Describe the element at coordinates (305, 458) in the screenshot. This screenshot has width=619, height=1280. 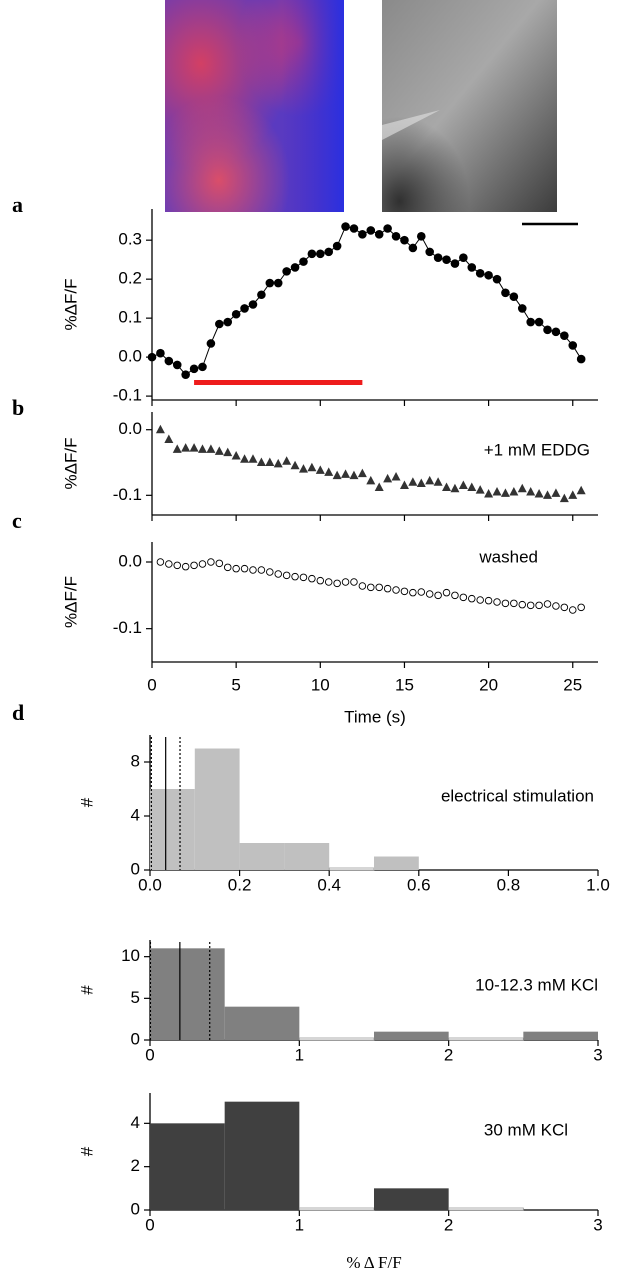
I see `panel: b -0.1 0.0 %ΔF/F +1 mM EDDG` at that location.